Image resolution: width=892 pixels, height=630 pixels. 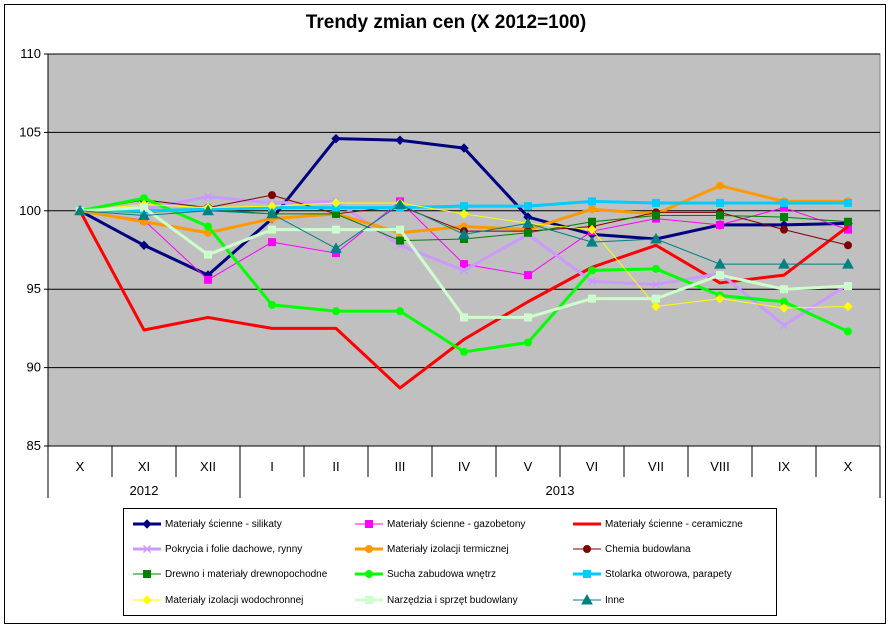 I want to click on legend-item: Drewno i materiały drewnopochodne, so click(x=229, y=574).